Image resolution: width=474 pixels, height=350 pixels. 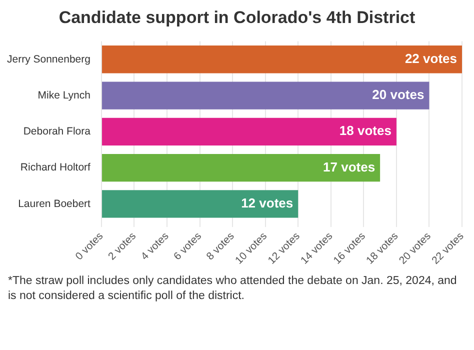 What do you see at coordinates (237, 18) in the screenshot?
I see `chart-title: Candidate support in Colorado's 4th District` at bounding box center [237, 18].